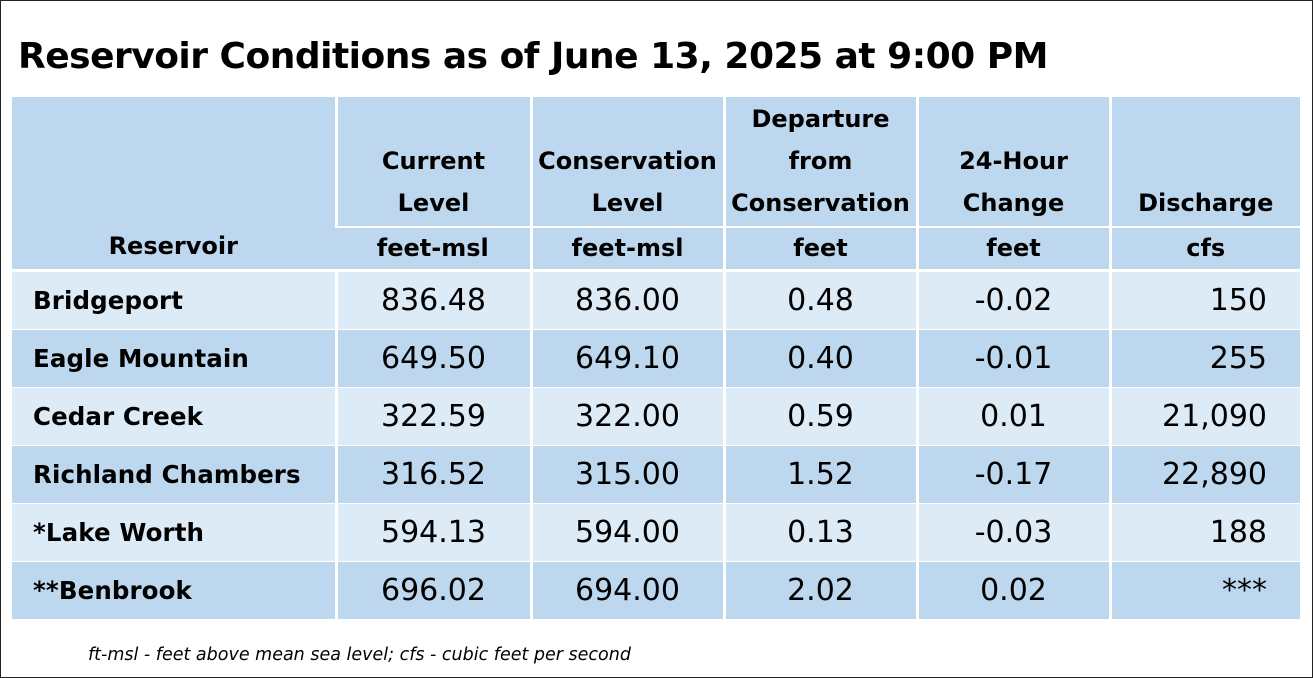 Image resolution: width=1313 pixels, height=678 pixels. I want to click on cell-24hour-change: -0.01, so click(1012, 358).